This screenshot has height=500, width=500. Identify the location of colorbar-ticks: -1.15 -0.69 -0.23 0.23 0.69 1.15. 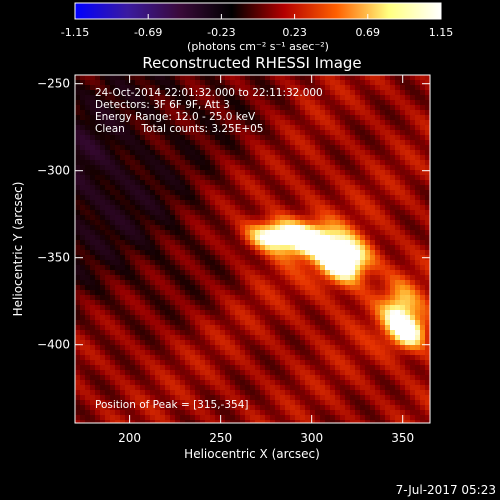
(257, 26).